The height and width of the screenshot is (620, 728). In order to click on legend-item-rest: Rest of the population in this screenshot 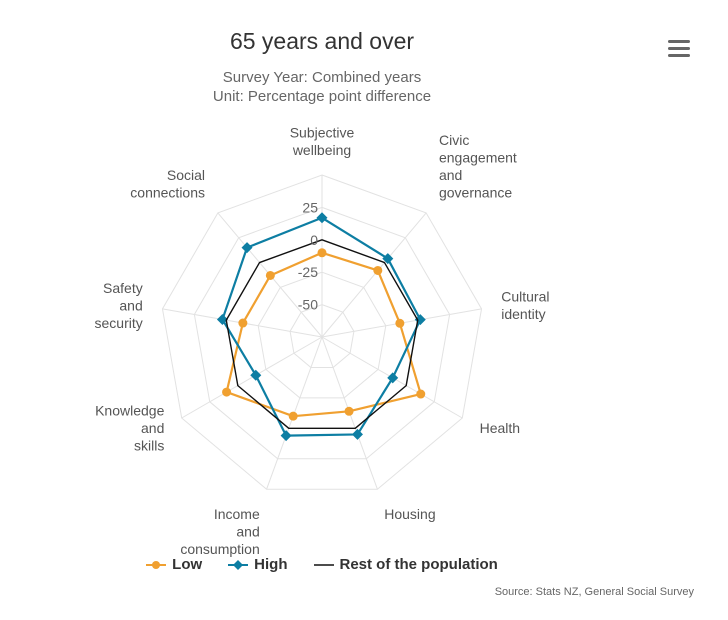, I will do `click(405, 564)`.